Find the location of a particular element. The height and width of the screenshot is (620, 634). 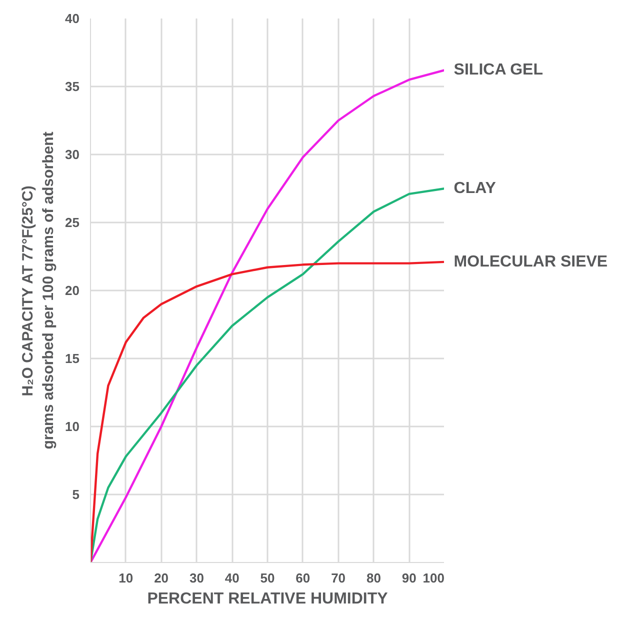

x-tick-label: 30 is located at coordinates (196, 578).